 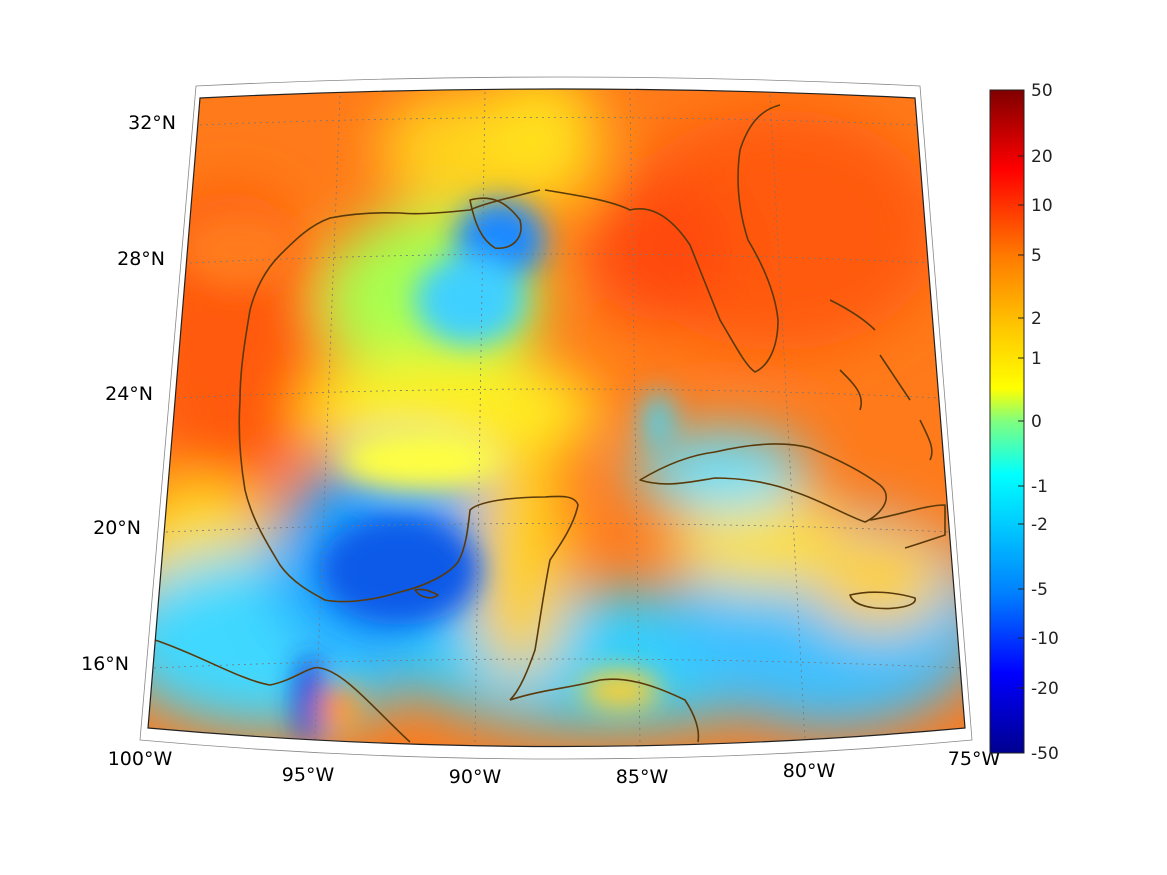 I want to click on lat-label-28n: 28°N, so click(x=141, y=259).